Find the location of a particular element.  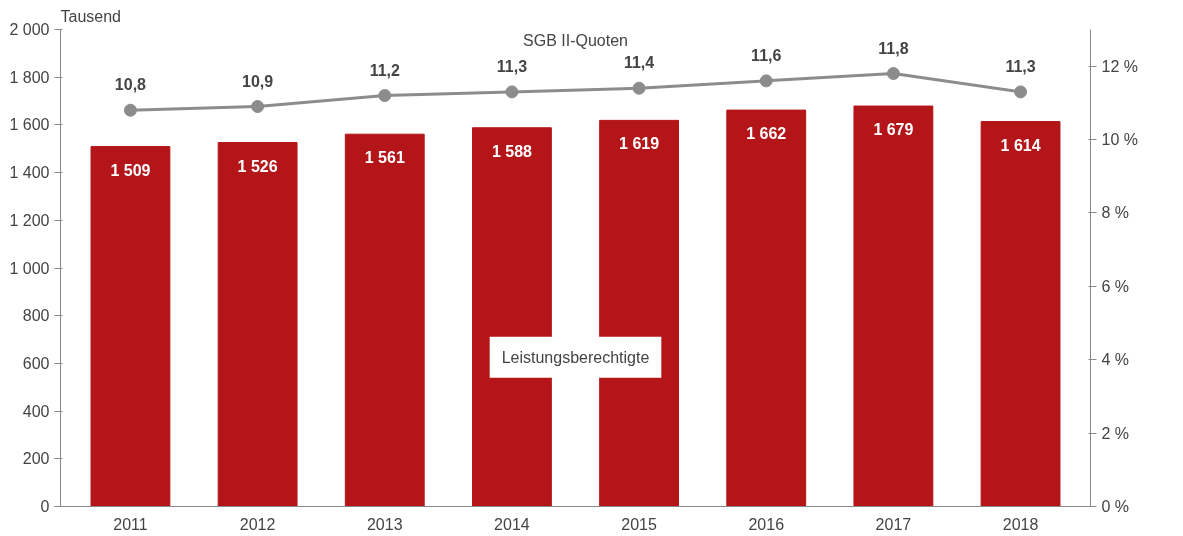

y-tick-label: 800 is located at coordinates (36, 316).